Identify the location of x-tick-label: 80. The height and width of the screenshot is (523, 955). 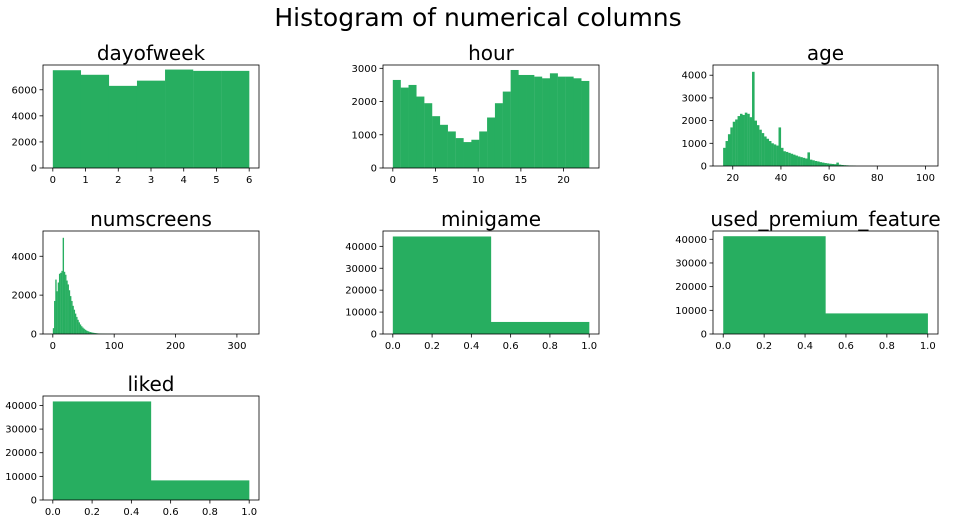
(877, 178).